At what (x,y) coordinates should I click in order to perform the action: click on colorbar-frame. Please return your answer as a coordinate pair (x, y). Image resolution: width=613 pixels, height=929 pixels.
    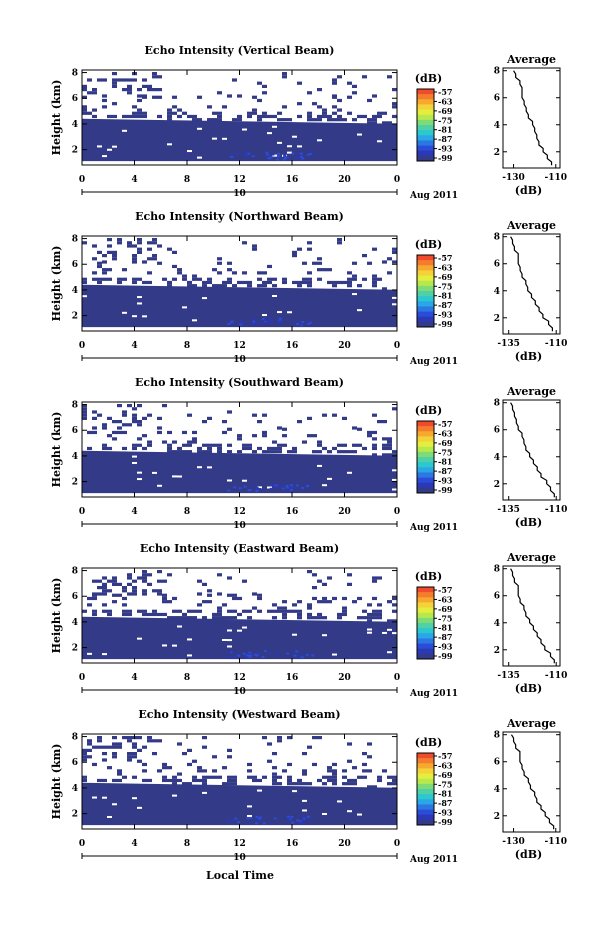
    Looking at the image, I should click on (425, 623).